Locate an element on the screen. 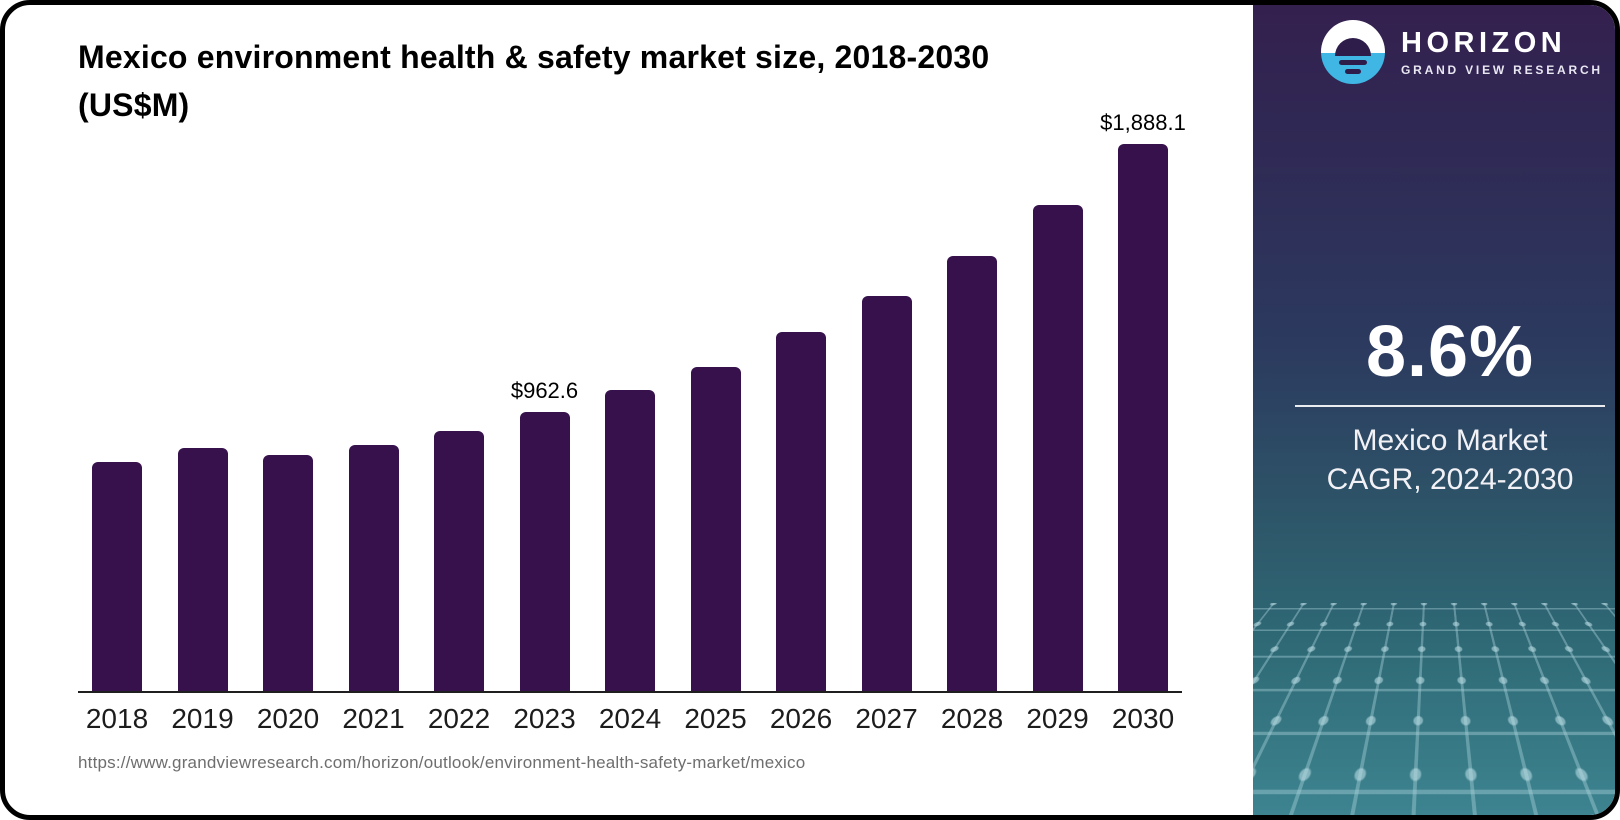 This screenshot has height=820, width=1620. cagr-label-line1: Mexico Market is located at coordinates (1450, 440).